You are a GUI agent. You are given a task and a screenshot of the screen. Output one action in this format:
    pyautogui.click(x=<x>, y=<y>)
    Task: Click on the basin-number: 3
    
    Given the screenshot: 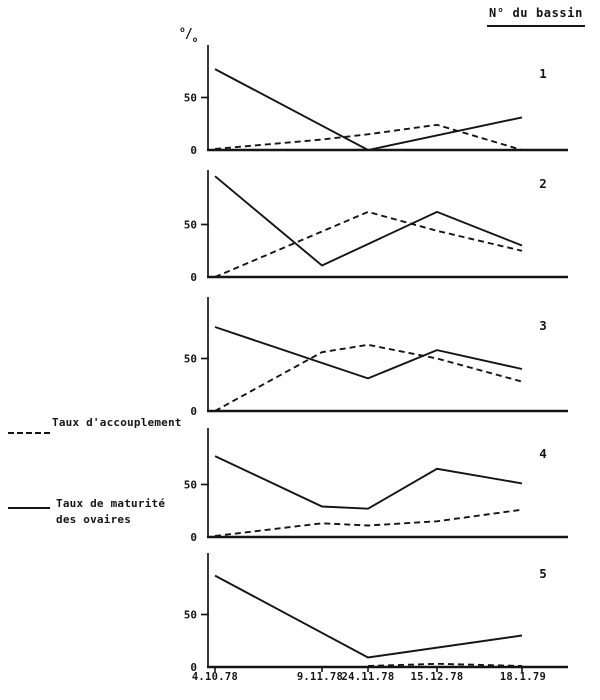 What is the action you would take?
    pyautogui.click(x=543, y=325)
    